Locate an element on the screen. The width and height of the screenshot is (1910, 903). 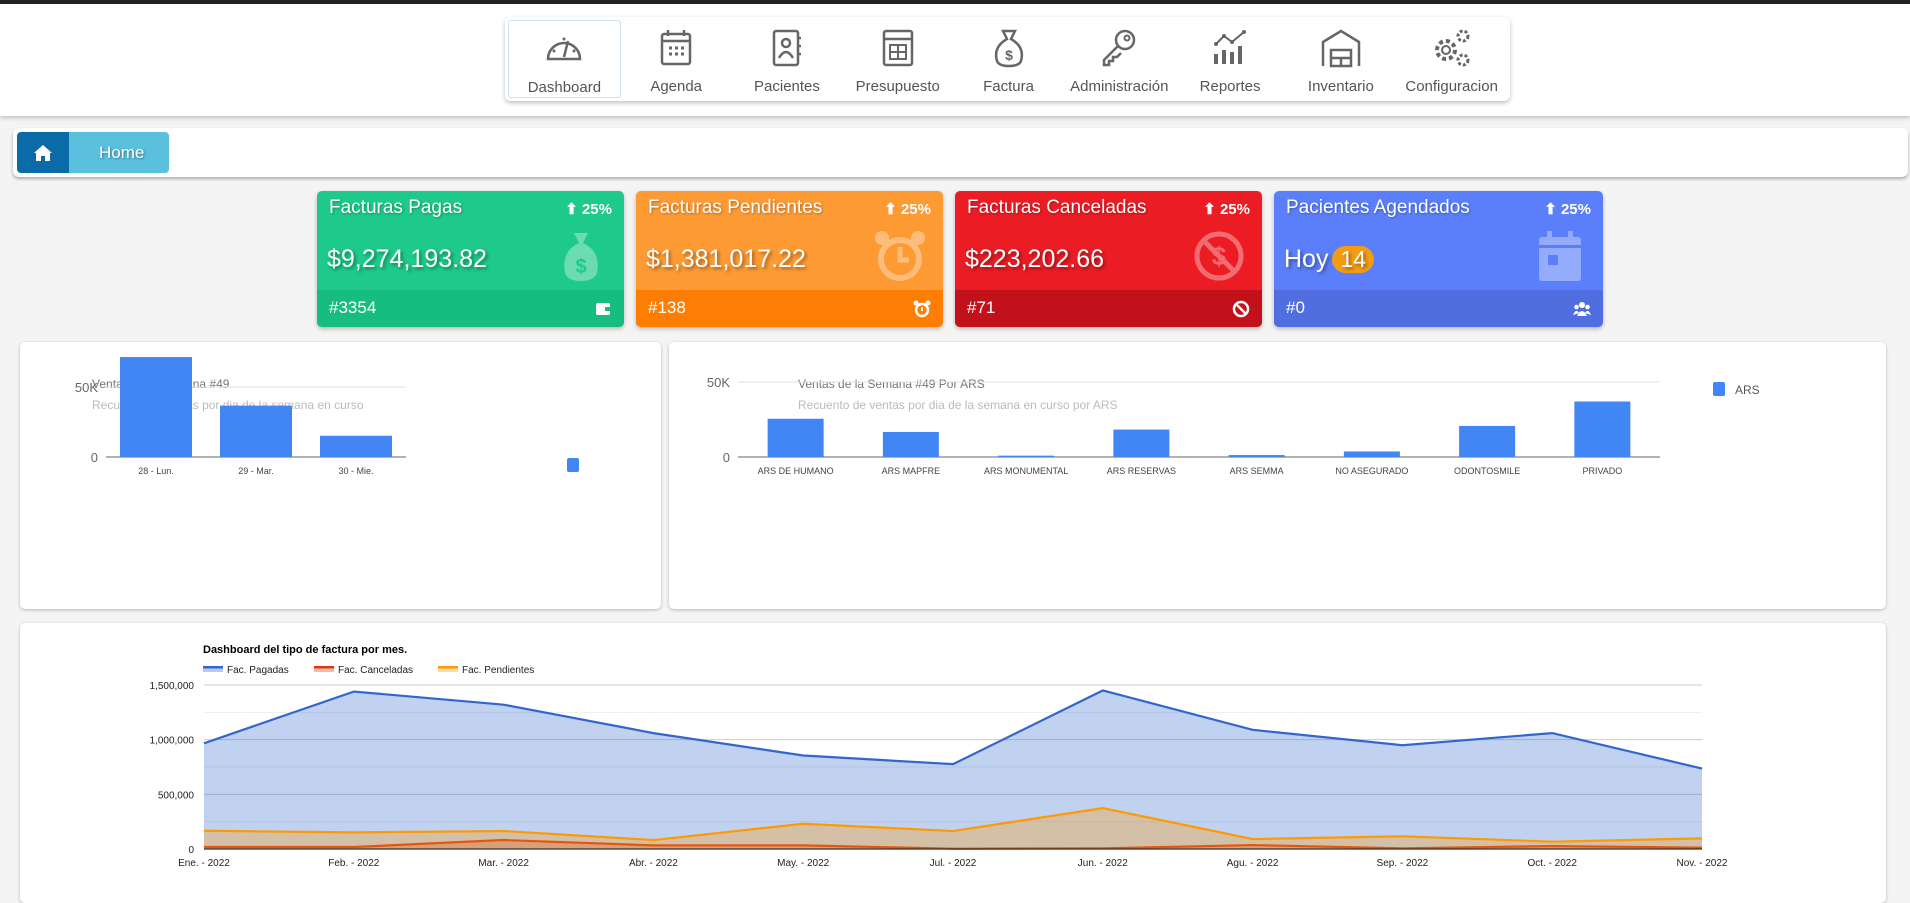
calendar-icon is located at coordinates (676, 48).